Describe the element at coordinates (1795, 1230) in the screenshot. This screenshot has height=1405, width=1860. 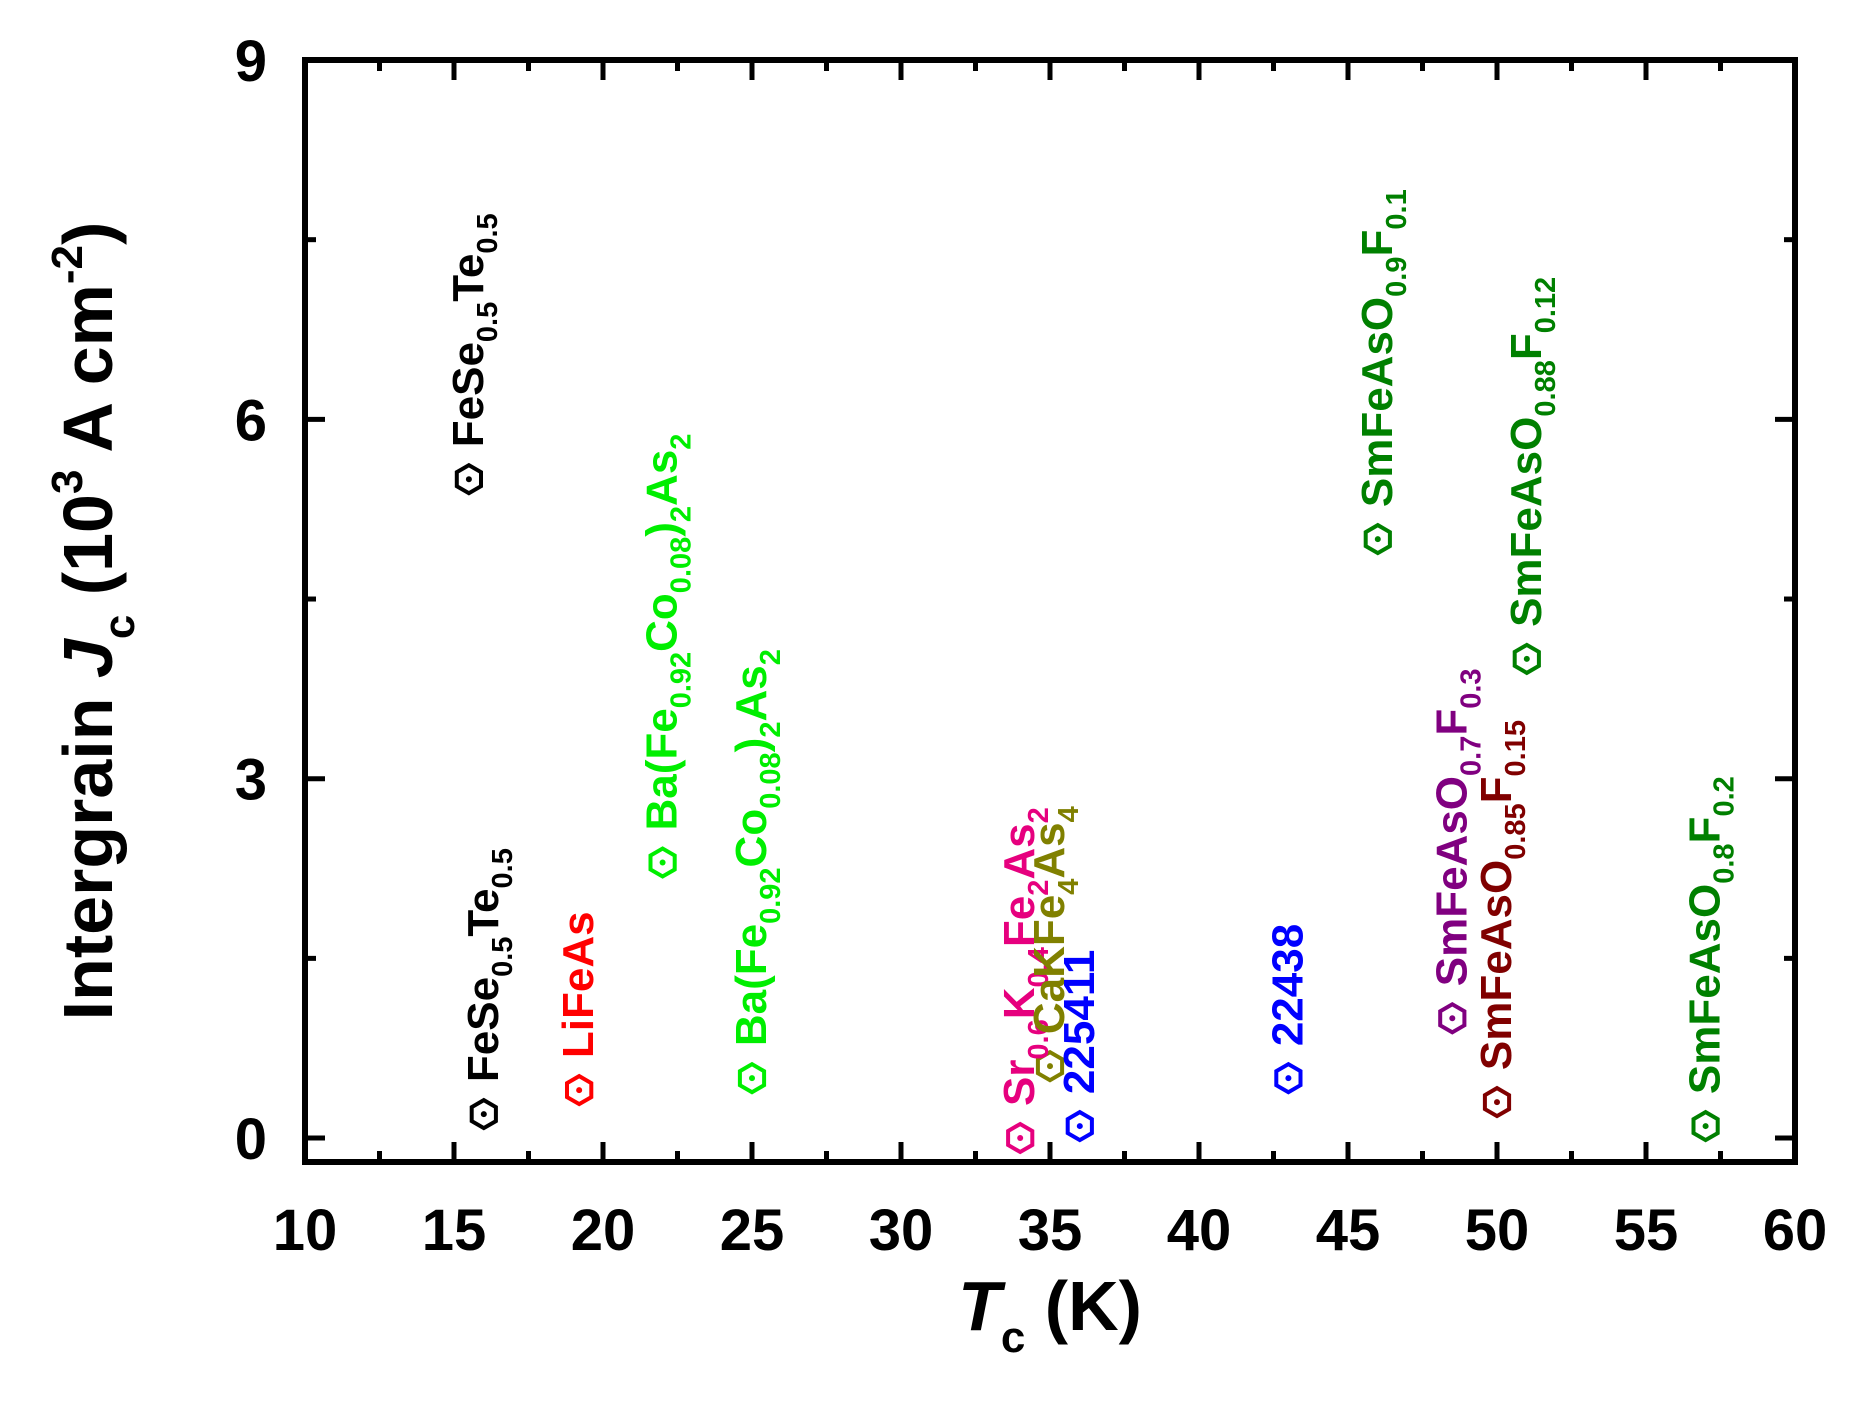
I see `x-tick-label: 60` at that location.